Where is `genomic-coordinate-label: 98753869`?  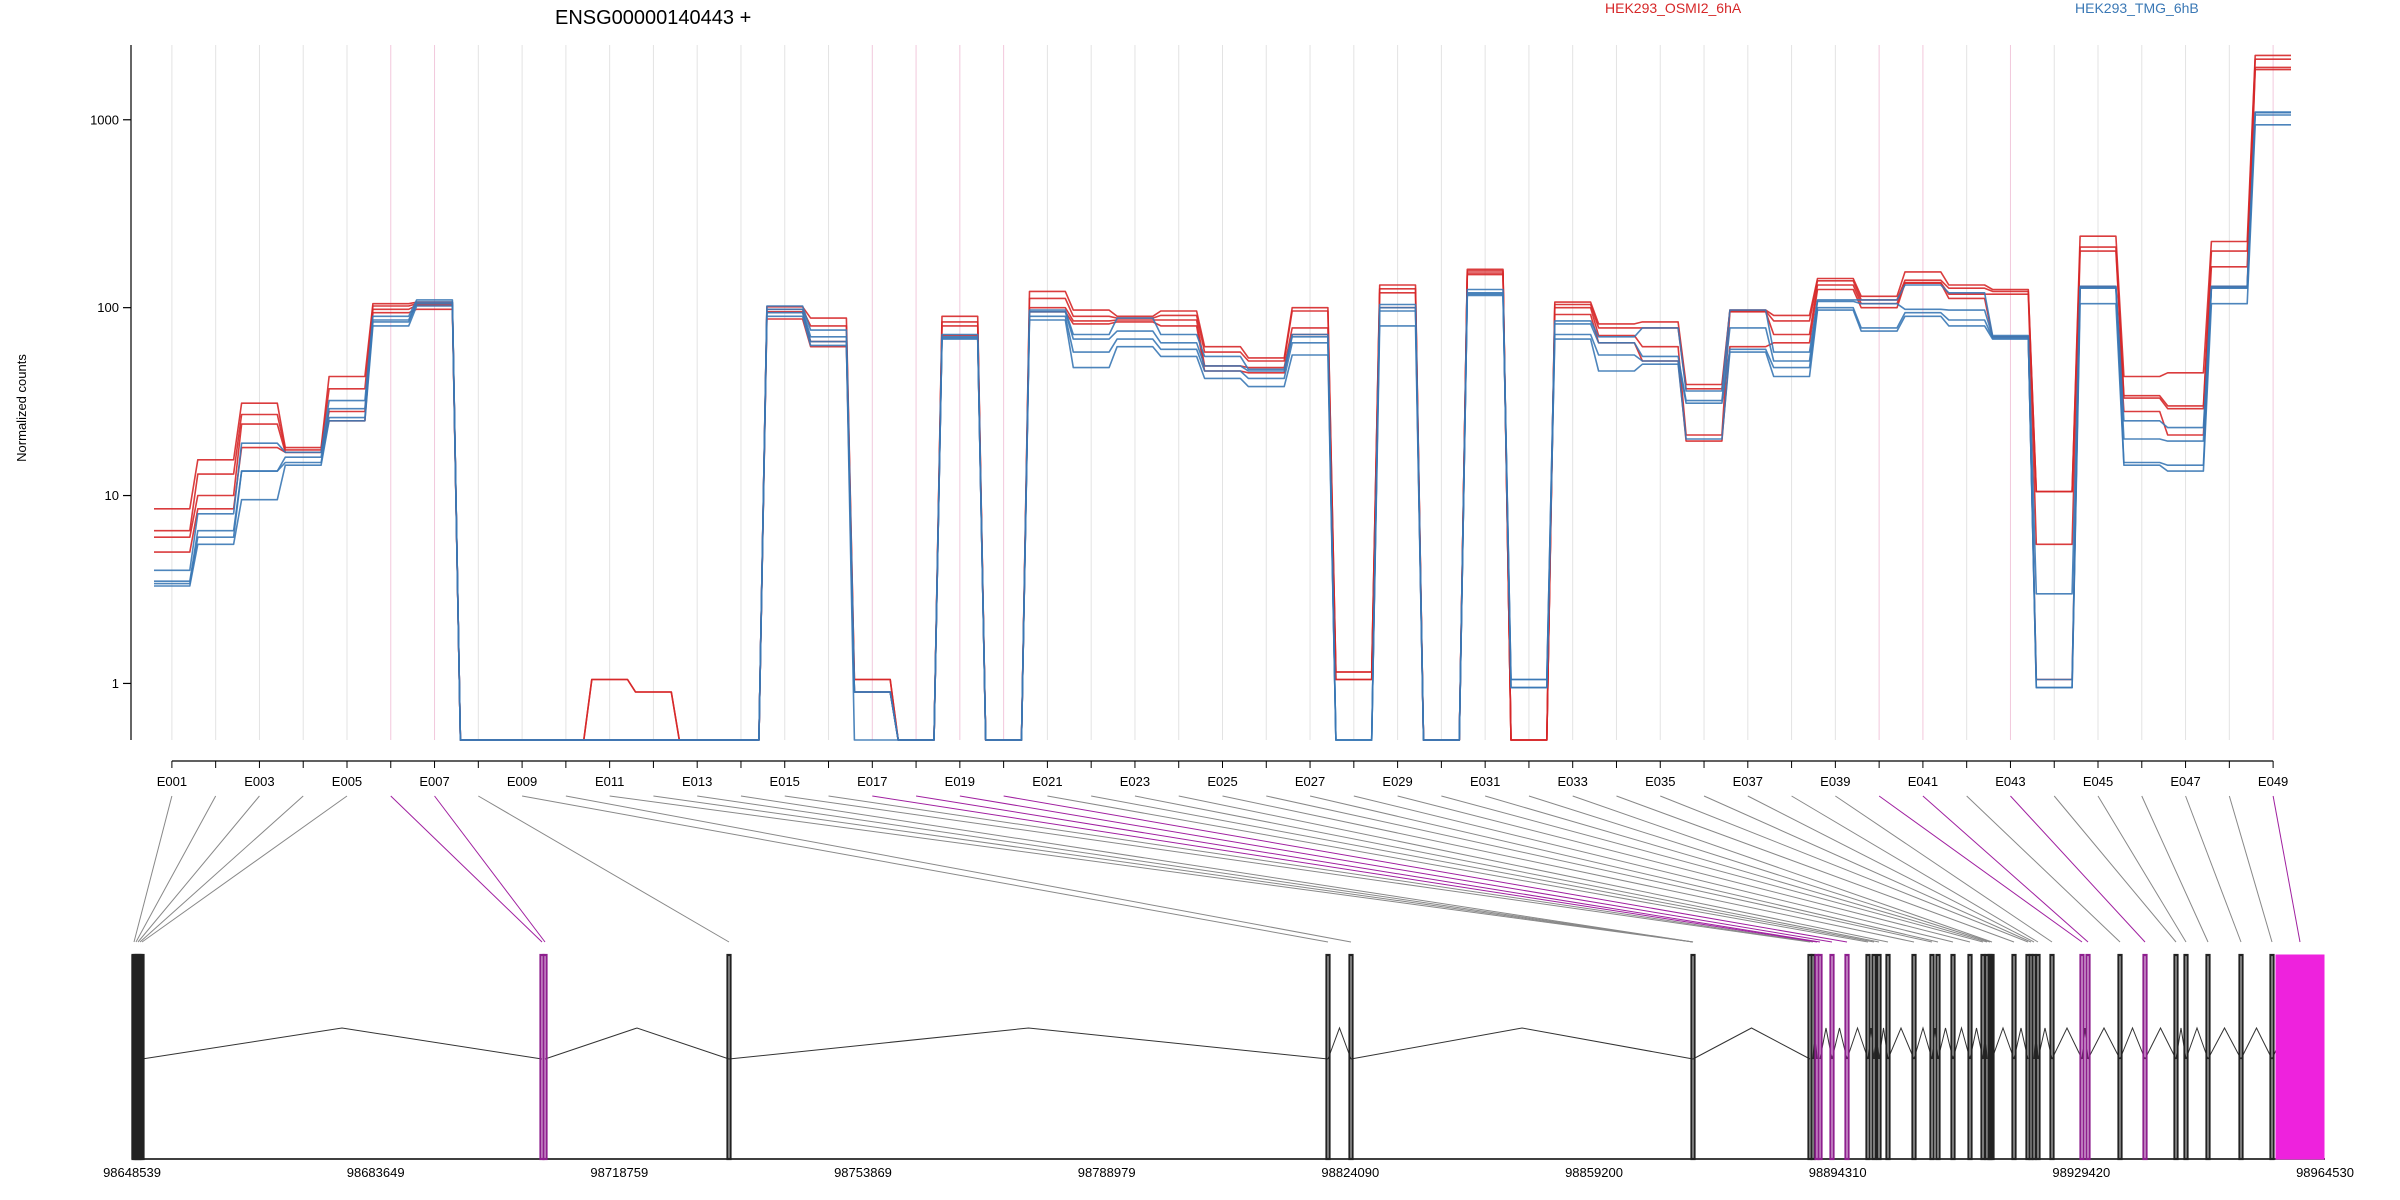 genomic-coordinate-label: 98753869 is located at coordinates (863, 1172).